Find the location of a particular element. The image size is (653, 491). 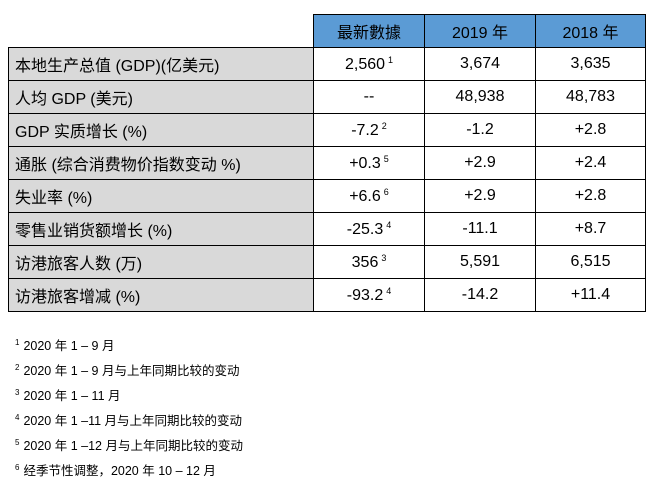

latest-value-cell: -25.3 4 is located at coordinates (369, 229).